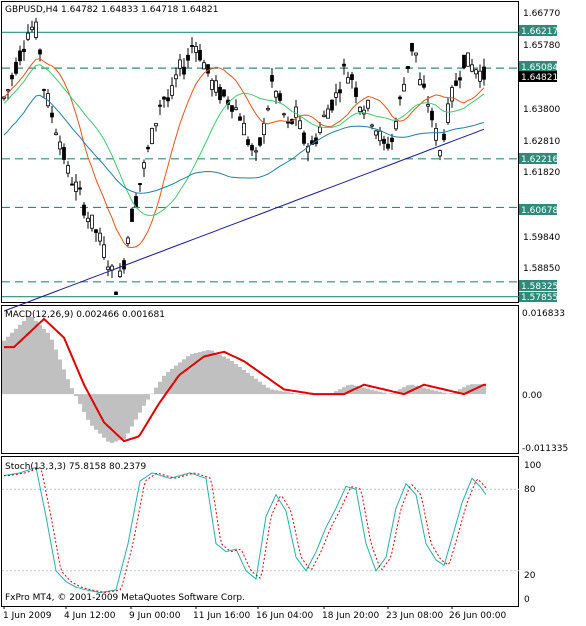 This screenshot has width=586, height=626. What do you see at coordinates (541, 46) in the screenshot?
I see `price-tick-label: 1.65780` at bounding box center [541, 46].